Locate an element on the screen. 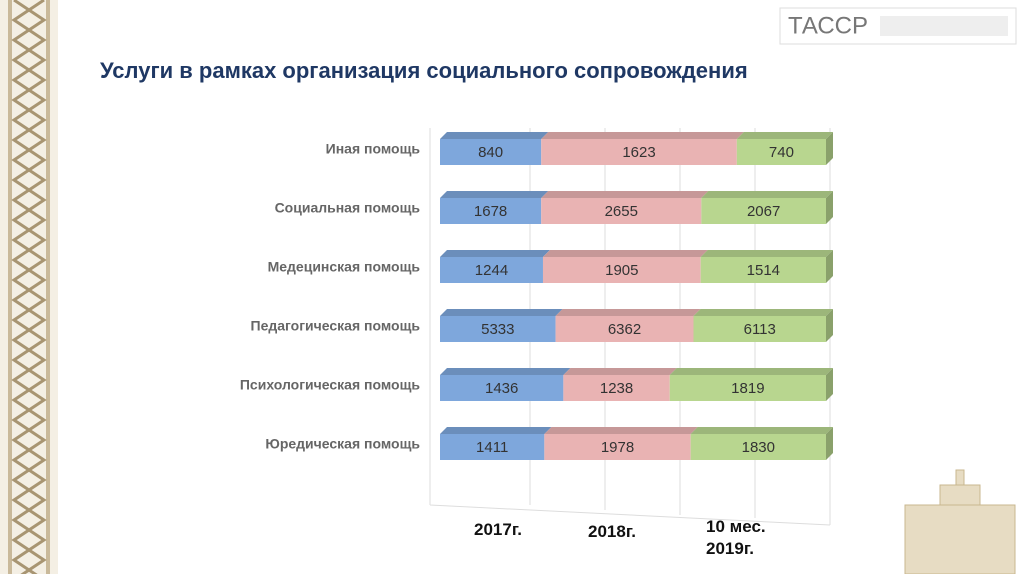 This screenshot has height=574, width=1024. category-label: Социальная помощь is located at coordinates (348, 208).